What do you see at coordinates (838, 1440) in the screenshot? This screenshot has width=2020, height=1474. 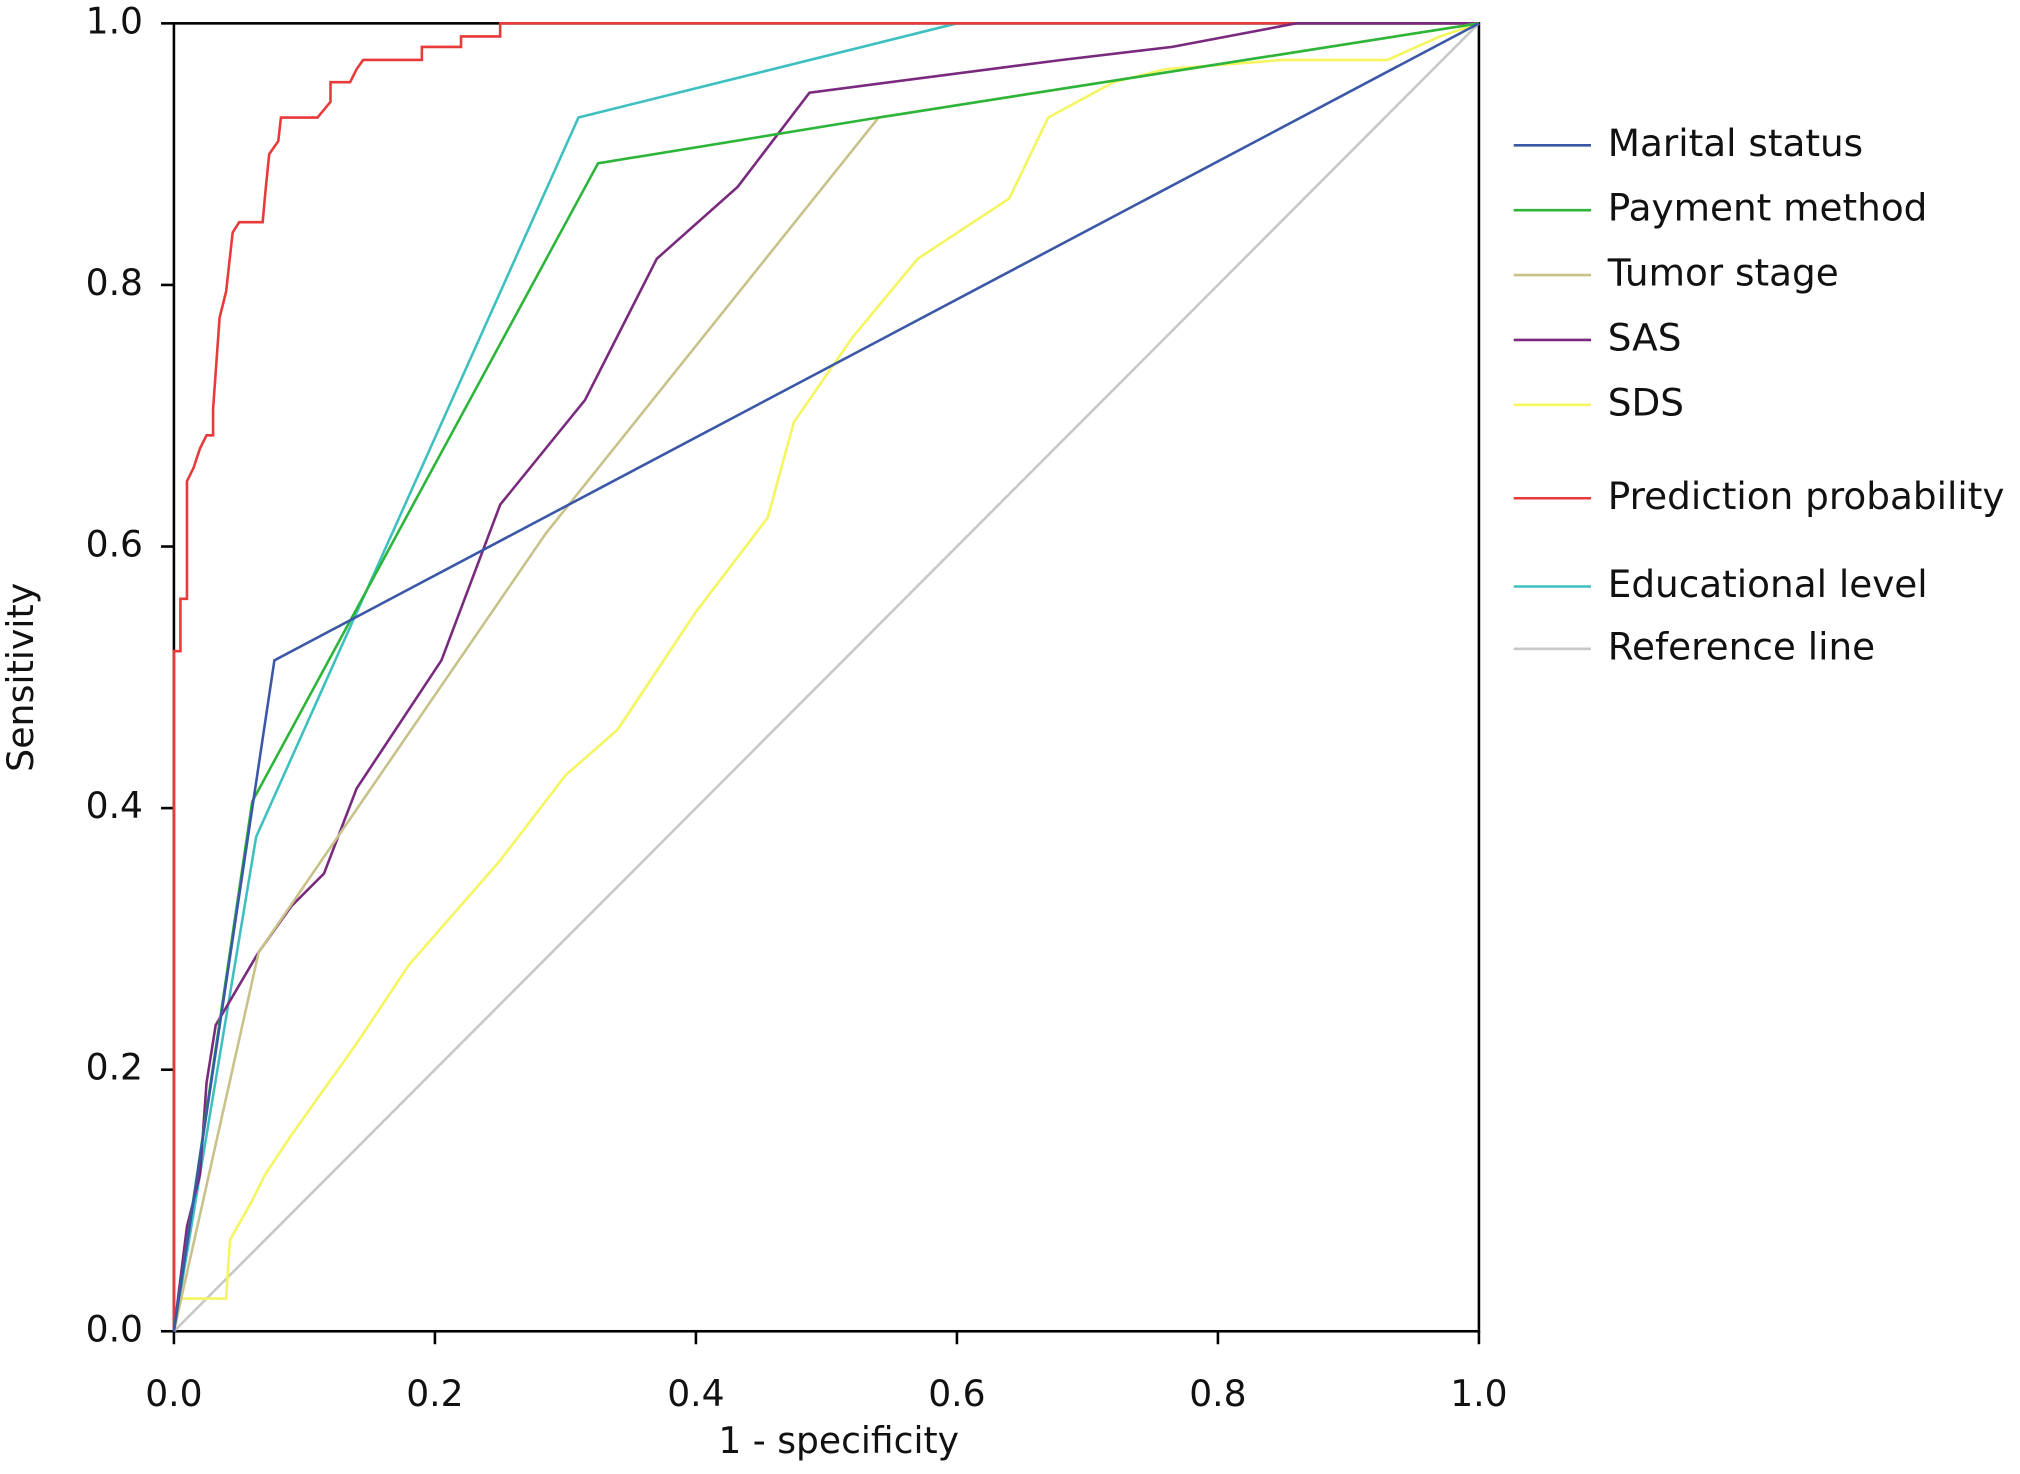 I see `x-axis-label: 1 - specificity` at bounding box center [838, 1440].